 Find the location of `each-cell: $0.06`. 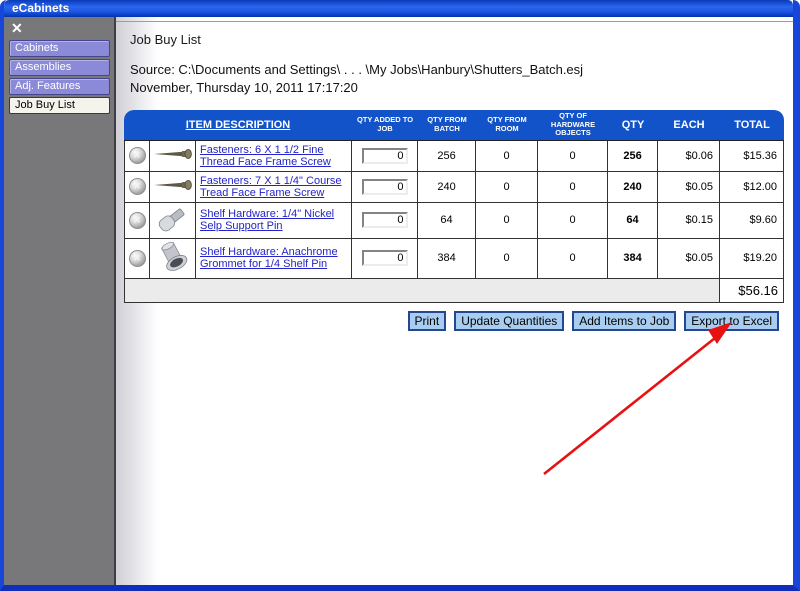

each-cell: $0.06 is located at coordinates (689, 156).